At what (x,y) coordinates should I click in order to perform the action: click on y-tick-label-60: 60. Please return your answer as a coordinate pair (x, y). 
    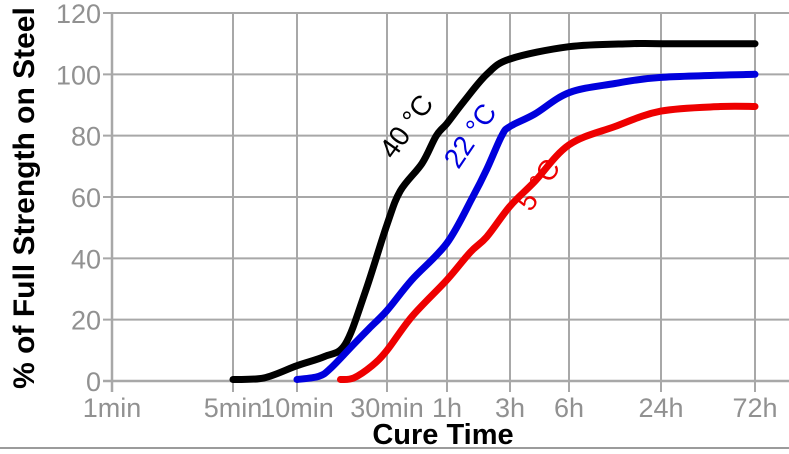
    Looking at the image, I should click on (86, 198).